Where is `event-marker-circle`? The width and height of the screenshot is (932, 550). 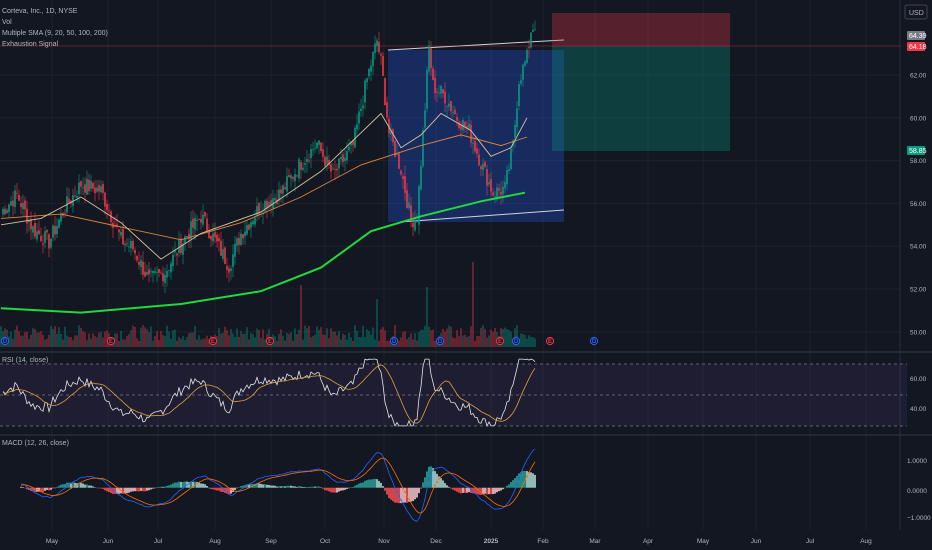 event-marker-circle is located at coordinates (270, 341).